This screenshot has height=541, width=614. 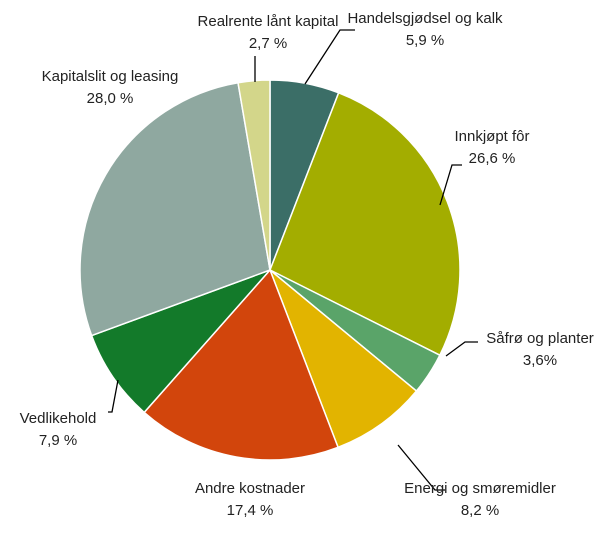 I want to click on value-label: 8,2 %, so click(x=480, y=510).